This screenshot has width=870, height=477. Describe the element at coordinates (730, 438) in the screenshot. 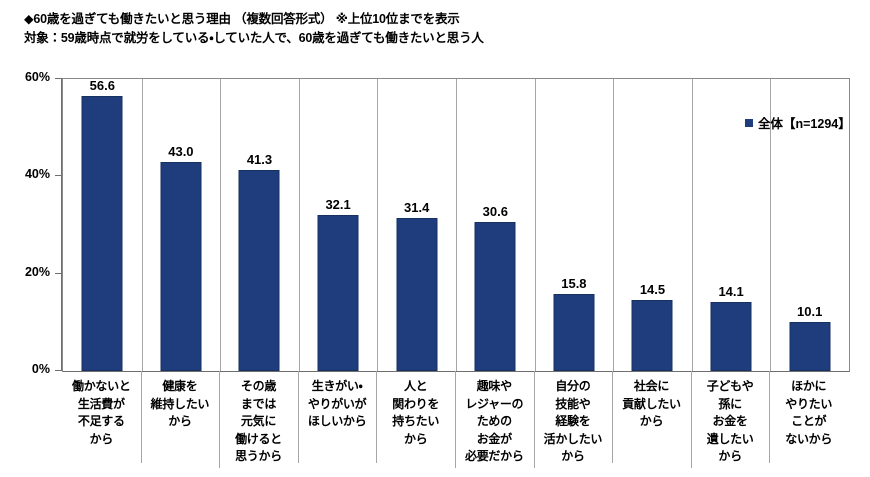

I see `category-label-line: 遺したい` at that location.